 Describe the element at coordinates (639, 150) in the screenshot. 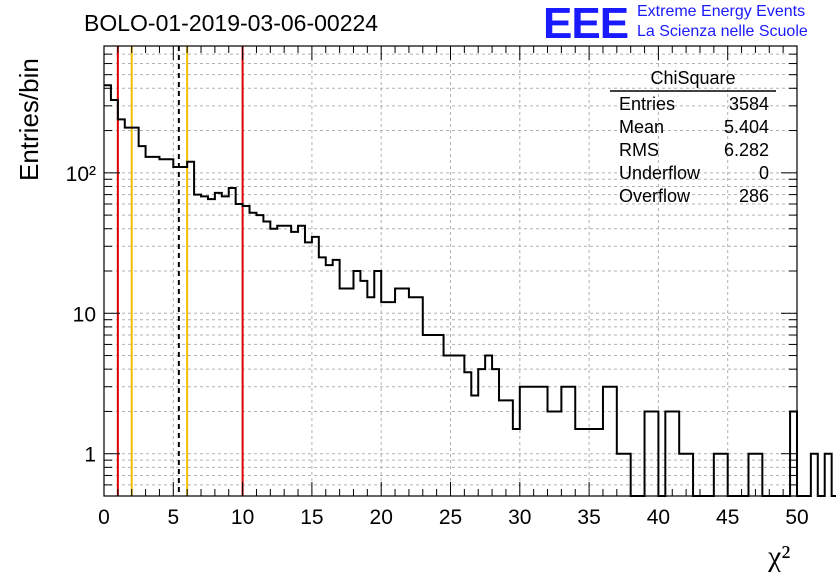

I see `stats-label: RMS` at that location.